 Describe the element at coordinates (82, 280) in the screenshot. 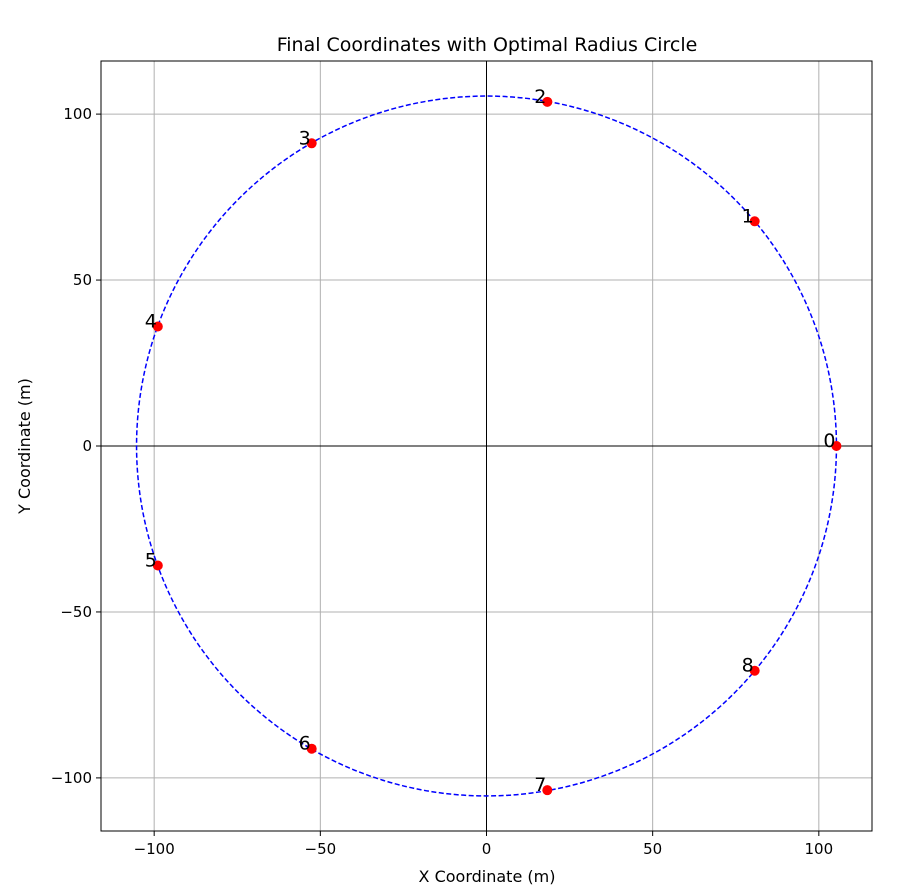

I see `y-tick-label: 50` at that location.